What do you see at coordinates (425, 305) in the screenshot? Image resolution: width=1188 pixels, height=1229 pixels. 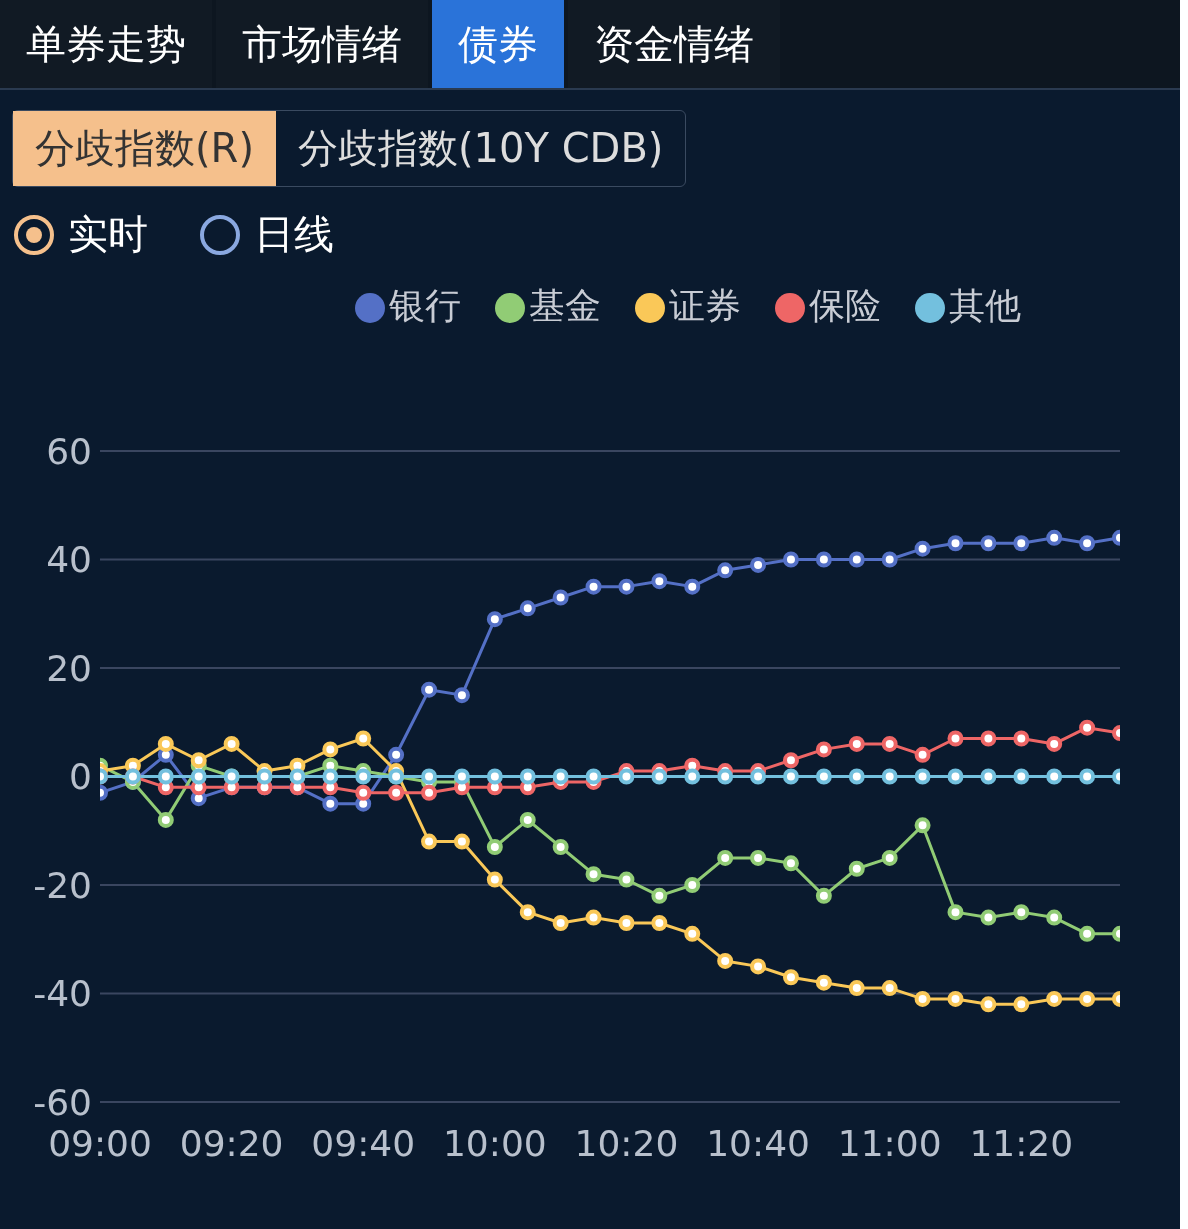 I see `legend-label: 银行` at bounding box center [425, 305].